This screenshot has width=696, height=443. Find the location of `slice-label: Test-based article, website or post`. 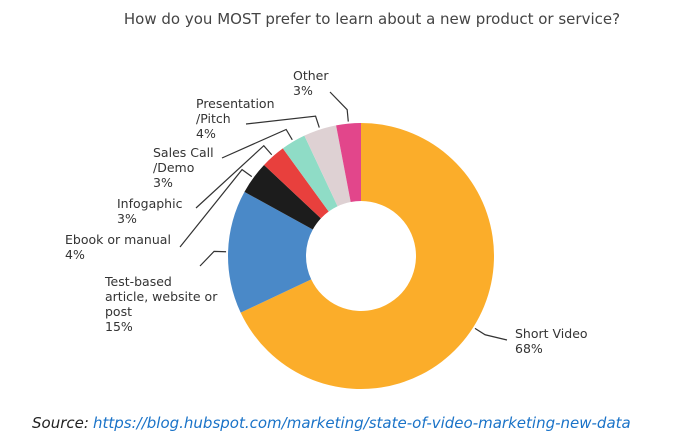

slice-label: Test-based article, website or post is located at coordinates (161, 296).